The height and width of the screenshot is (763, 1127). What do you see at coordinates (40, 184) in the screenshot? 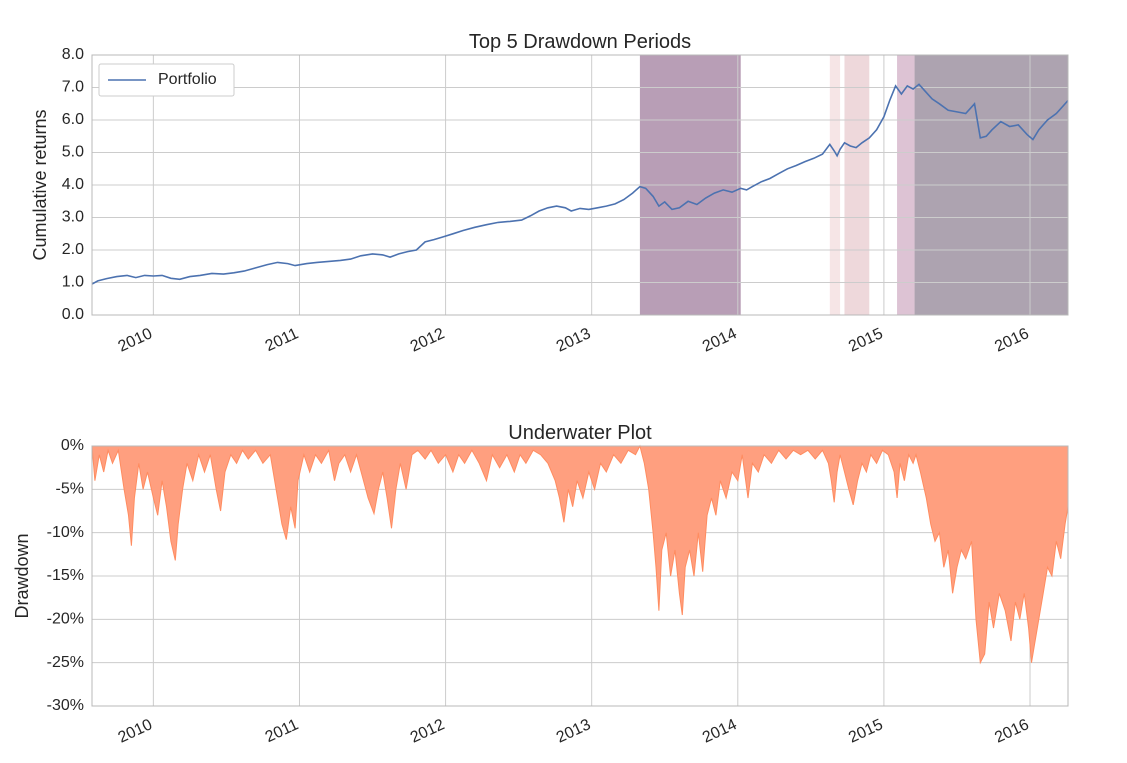
I see `top-y-axis-label: Cumulative returns` at bounding box center [40, 184].